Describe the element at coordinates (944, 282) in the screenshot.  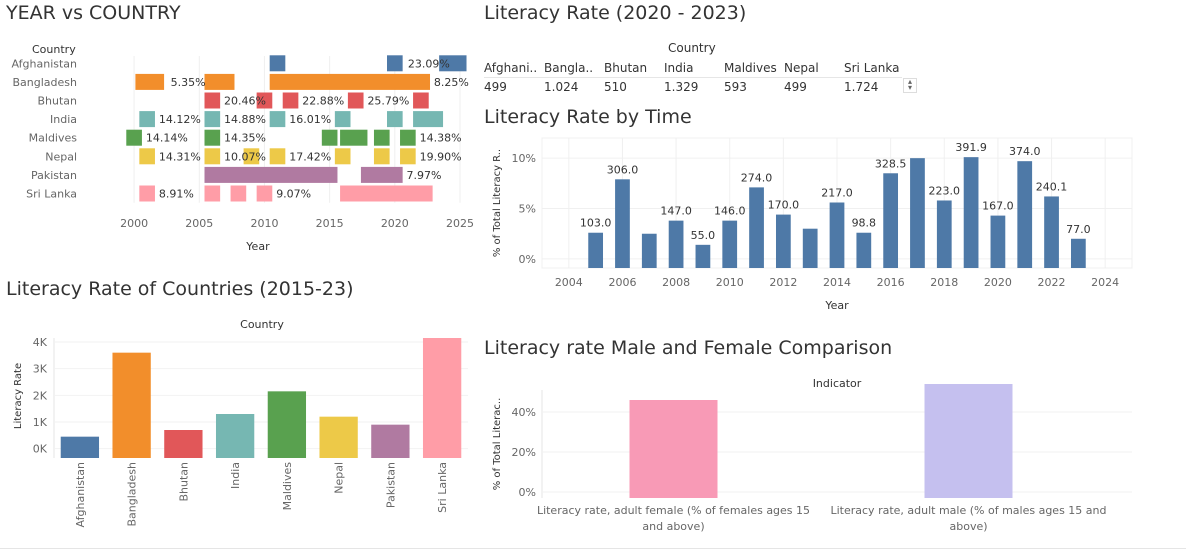
I see `time-x-tick: 2018` at that location.